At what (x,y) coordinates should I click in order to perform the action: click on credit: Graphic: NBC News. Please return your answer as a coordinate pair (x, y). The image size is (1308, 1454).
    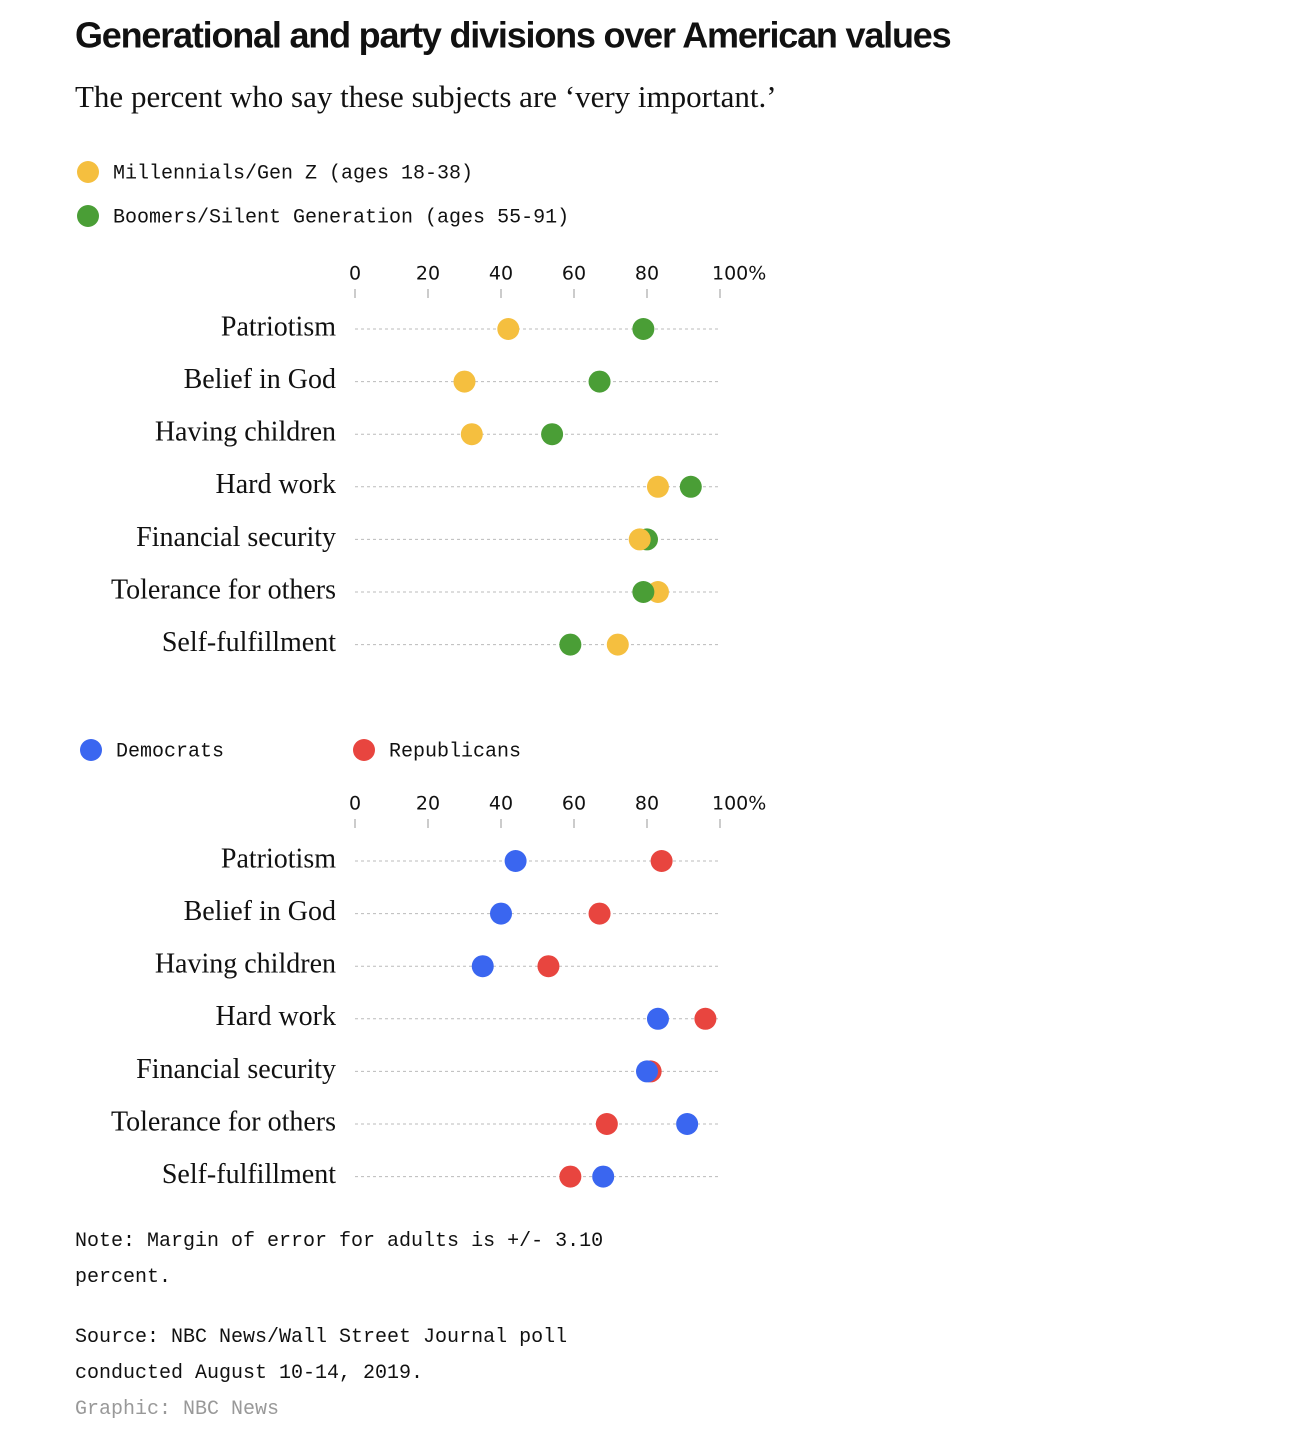
    Looking at the image, I should click on (177, 1409).